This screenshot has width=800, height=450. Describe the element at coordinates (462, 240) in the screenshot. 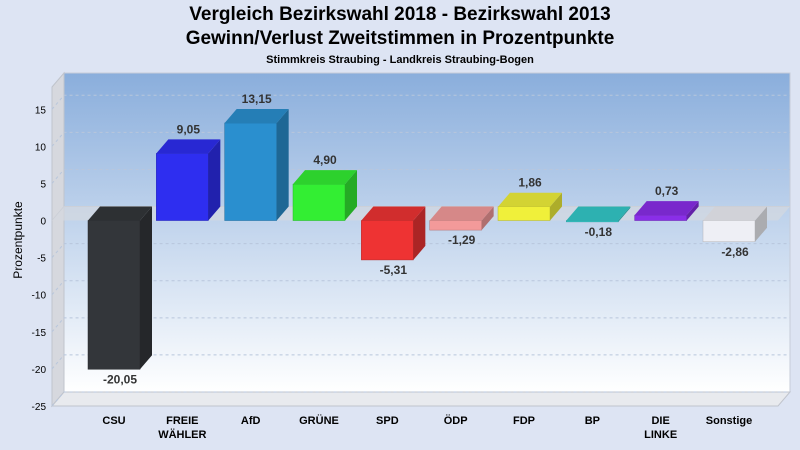

I see `value-label: -1,29` at that location.